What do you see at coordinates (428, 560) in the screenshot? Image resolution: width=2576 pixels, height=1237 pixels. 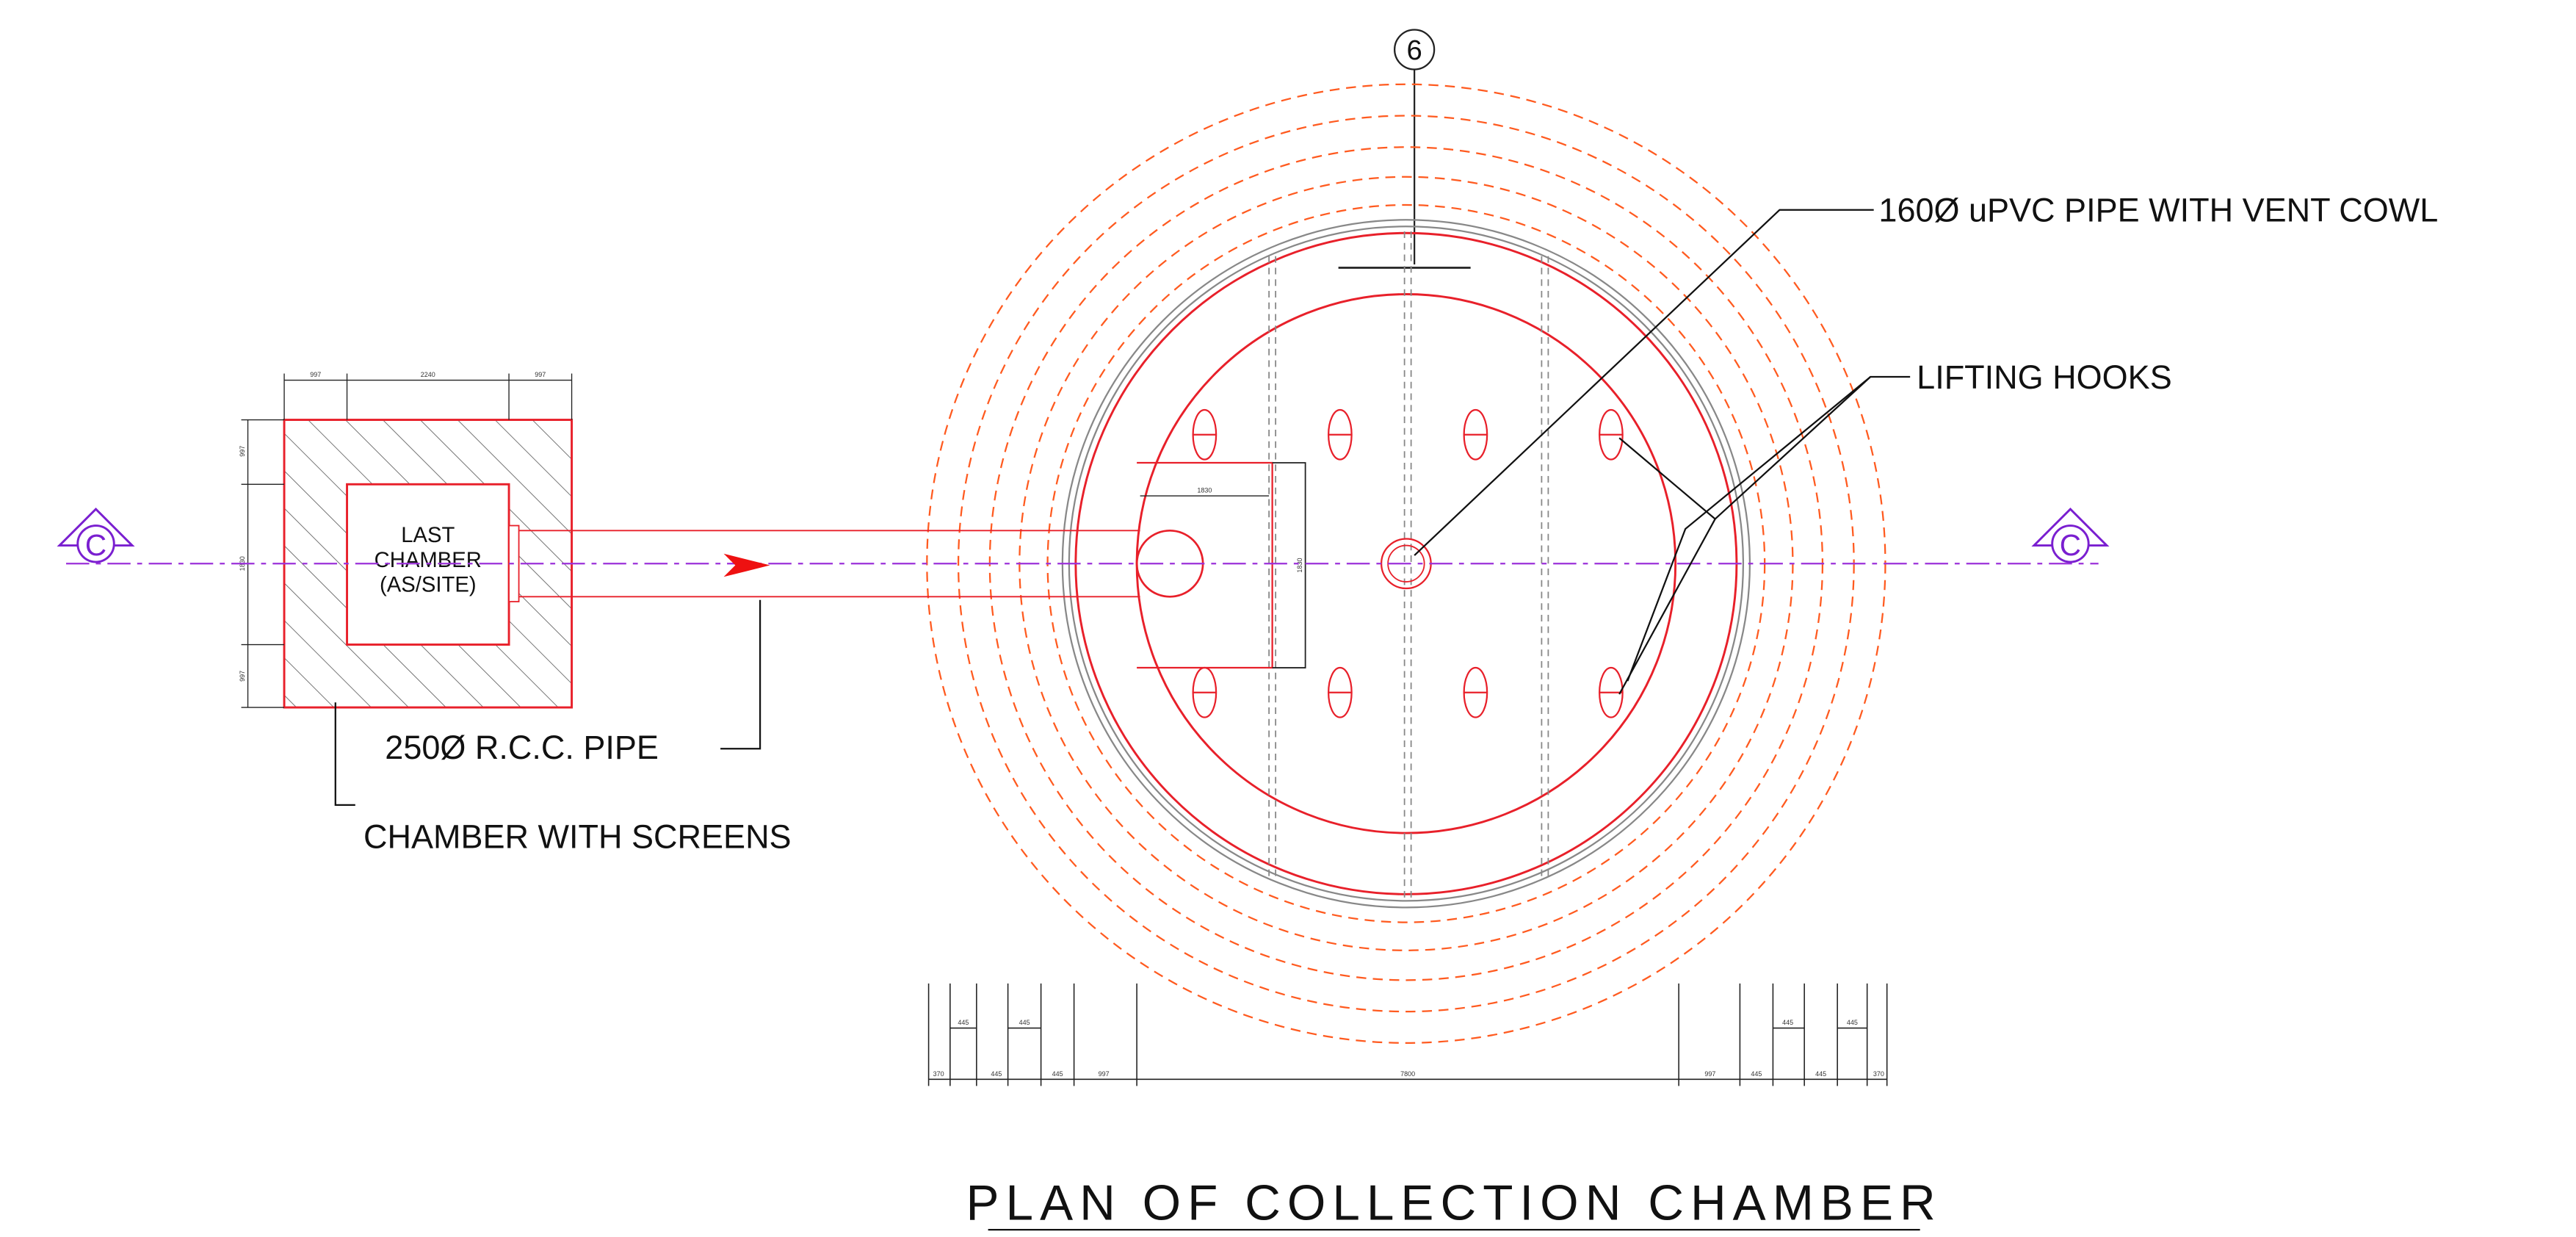 I see `chamber-text: CHAMBER` at bounding box center [428, 560].